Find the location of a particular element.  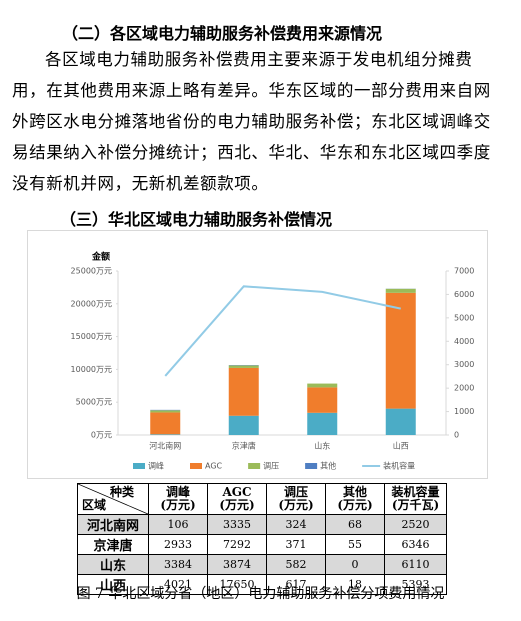

table-cell: 106 is located at coordinates (178, 524).